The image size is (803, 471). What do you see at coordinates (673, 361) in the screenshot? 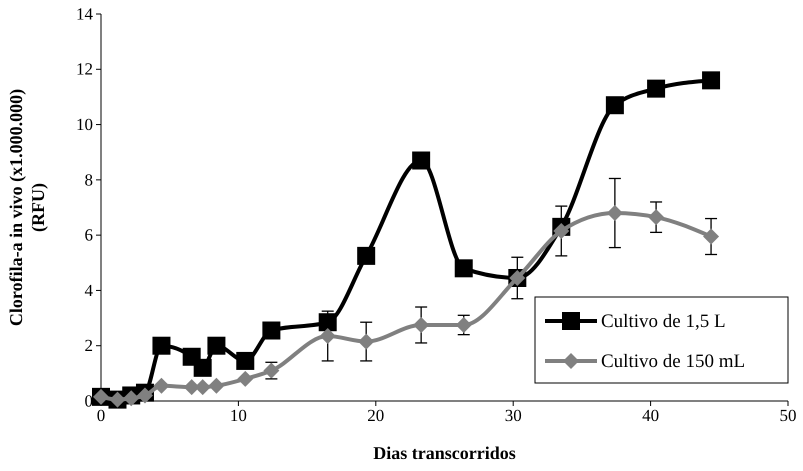
I see `legend-label: Cultivo de 150 mL` at bounding box center [673, 361].